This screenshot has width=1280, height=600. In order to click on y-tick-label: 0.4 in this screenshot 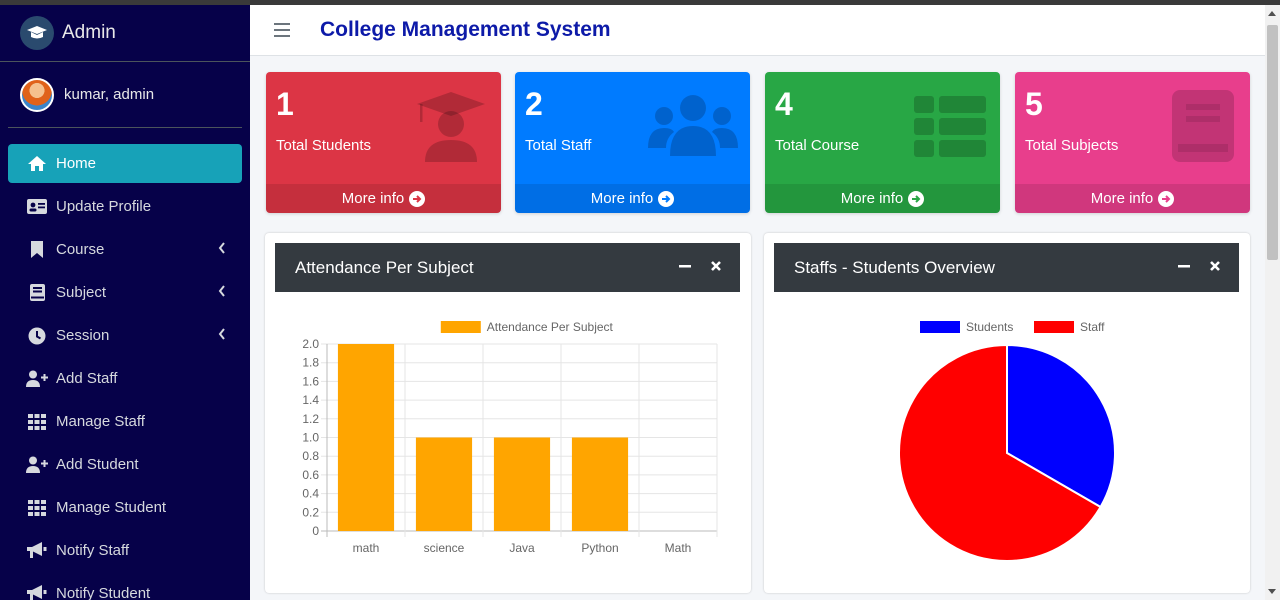, I will do `click(310, 494)`.